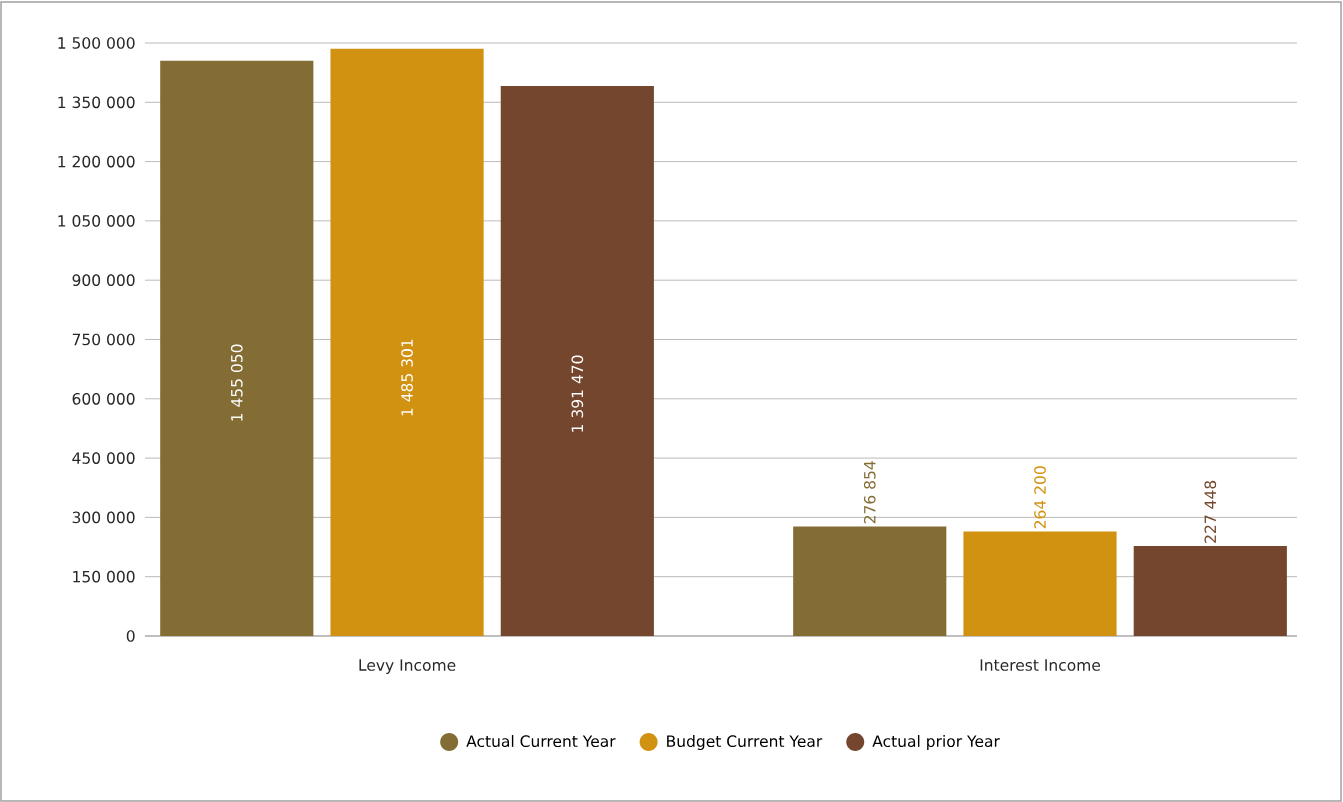 This screenshot has height=802, width=1343. What do you see at coordinates (103, 339) in the screenshot?
I see `y-tick-label: 750 000` at bounding box center [103, 339].